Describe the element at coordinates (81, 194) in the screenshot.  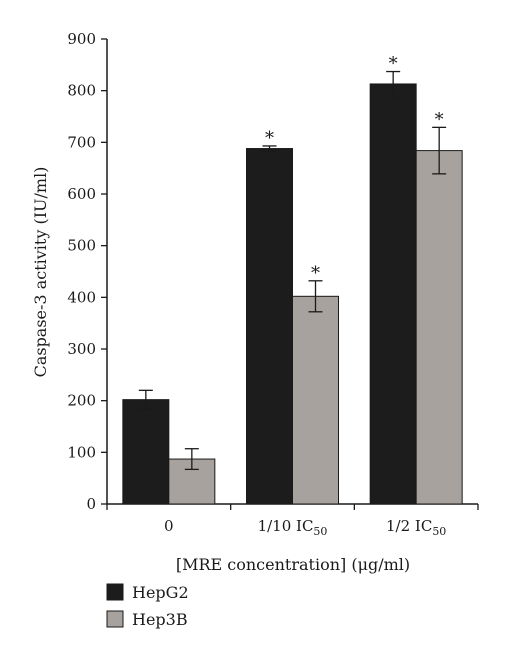
I see `y-tick-label: 600` at that location.